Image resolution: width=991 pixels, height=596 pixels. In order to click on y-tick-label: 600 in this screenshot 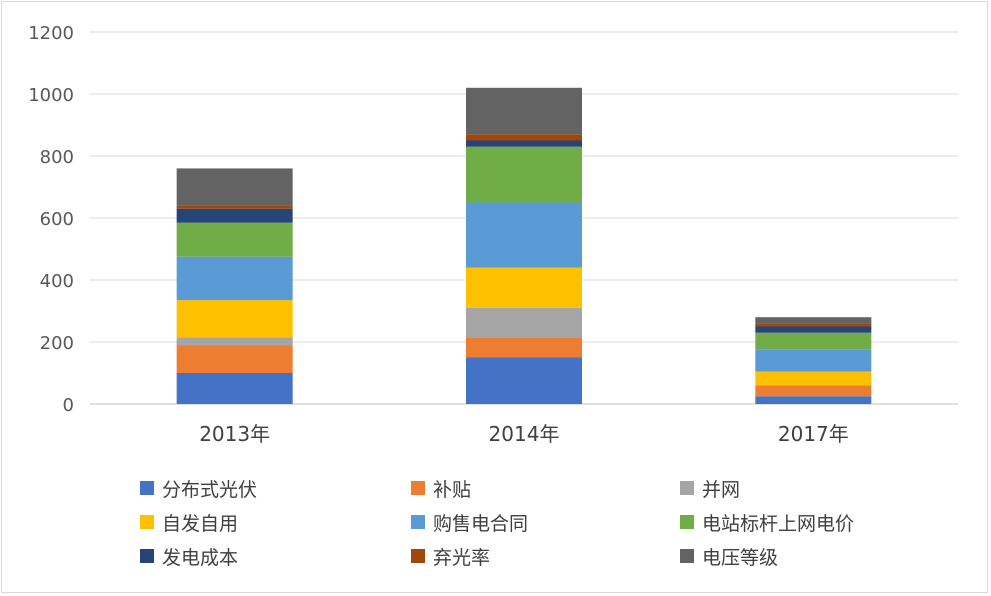, I will do `click(57, 219)`.